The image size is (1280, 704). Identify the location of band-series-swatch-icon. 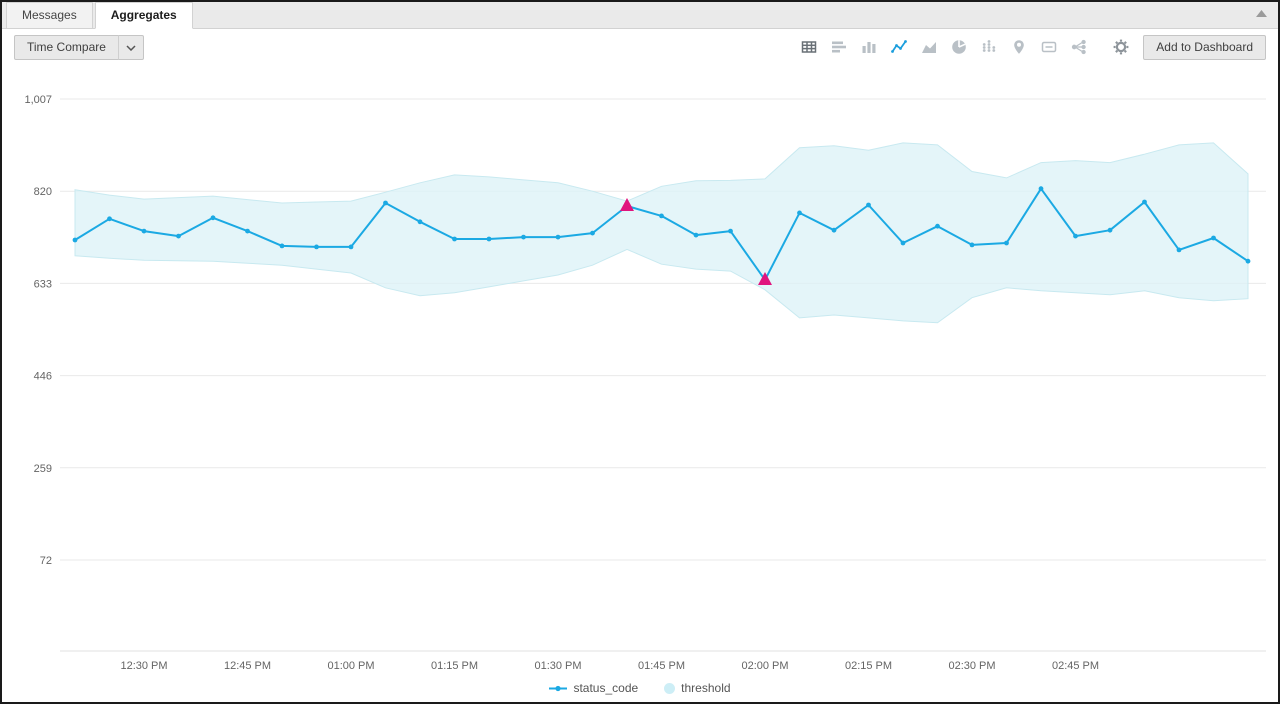
(670, 688).